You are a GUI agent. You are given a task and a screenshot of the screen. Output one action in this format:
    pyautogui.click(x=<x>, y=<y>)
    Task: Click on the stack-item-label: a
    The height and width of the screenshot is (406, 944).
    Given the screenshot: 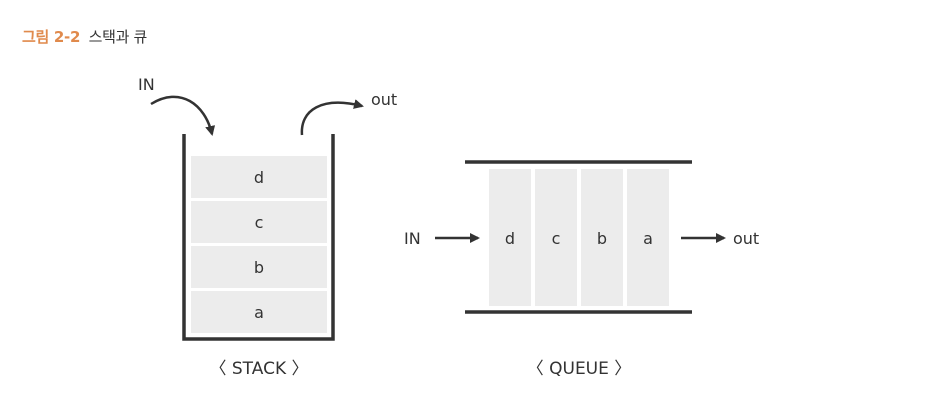 What is the action you would take?
    pyautogui.click(x=259, y=312)
    